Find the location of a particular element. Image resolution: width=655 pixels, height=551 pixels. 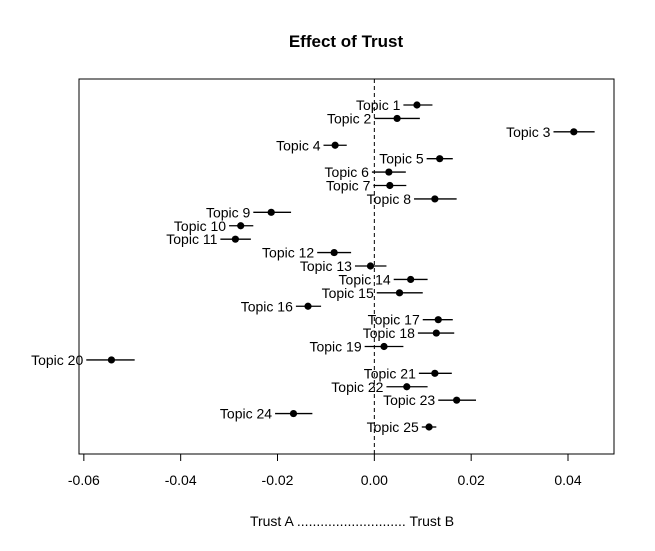

topic-estimate: Topic 14 is located at coordinates (383, 279).